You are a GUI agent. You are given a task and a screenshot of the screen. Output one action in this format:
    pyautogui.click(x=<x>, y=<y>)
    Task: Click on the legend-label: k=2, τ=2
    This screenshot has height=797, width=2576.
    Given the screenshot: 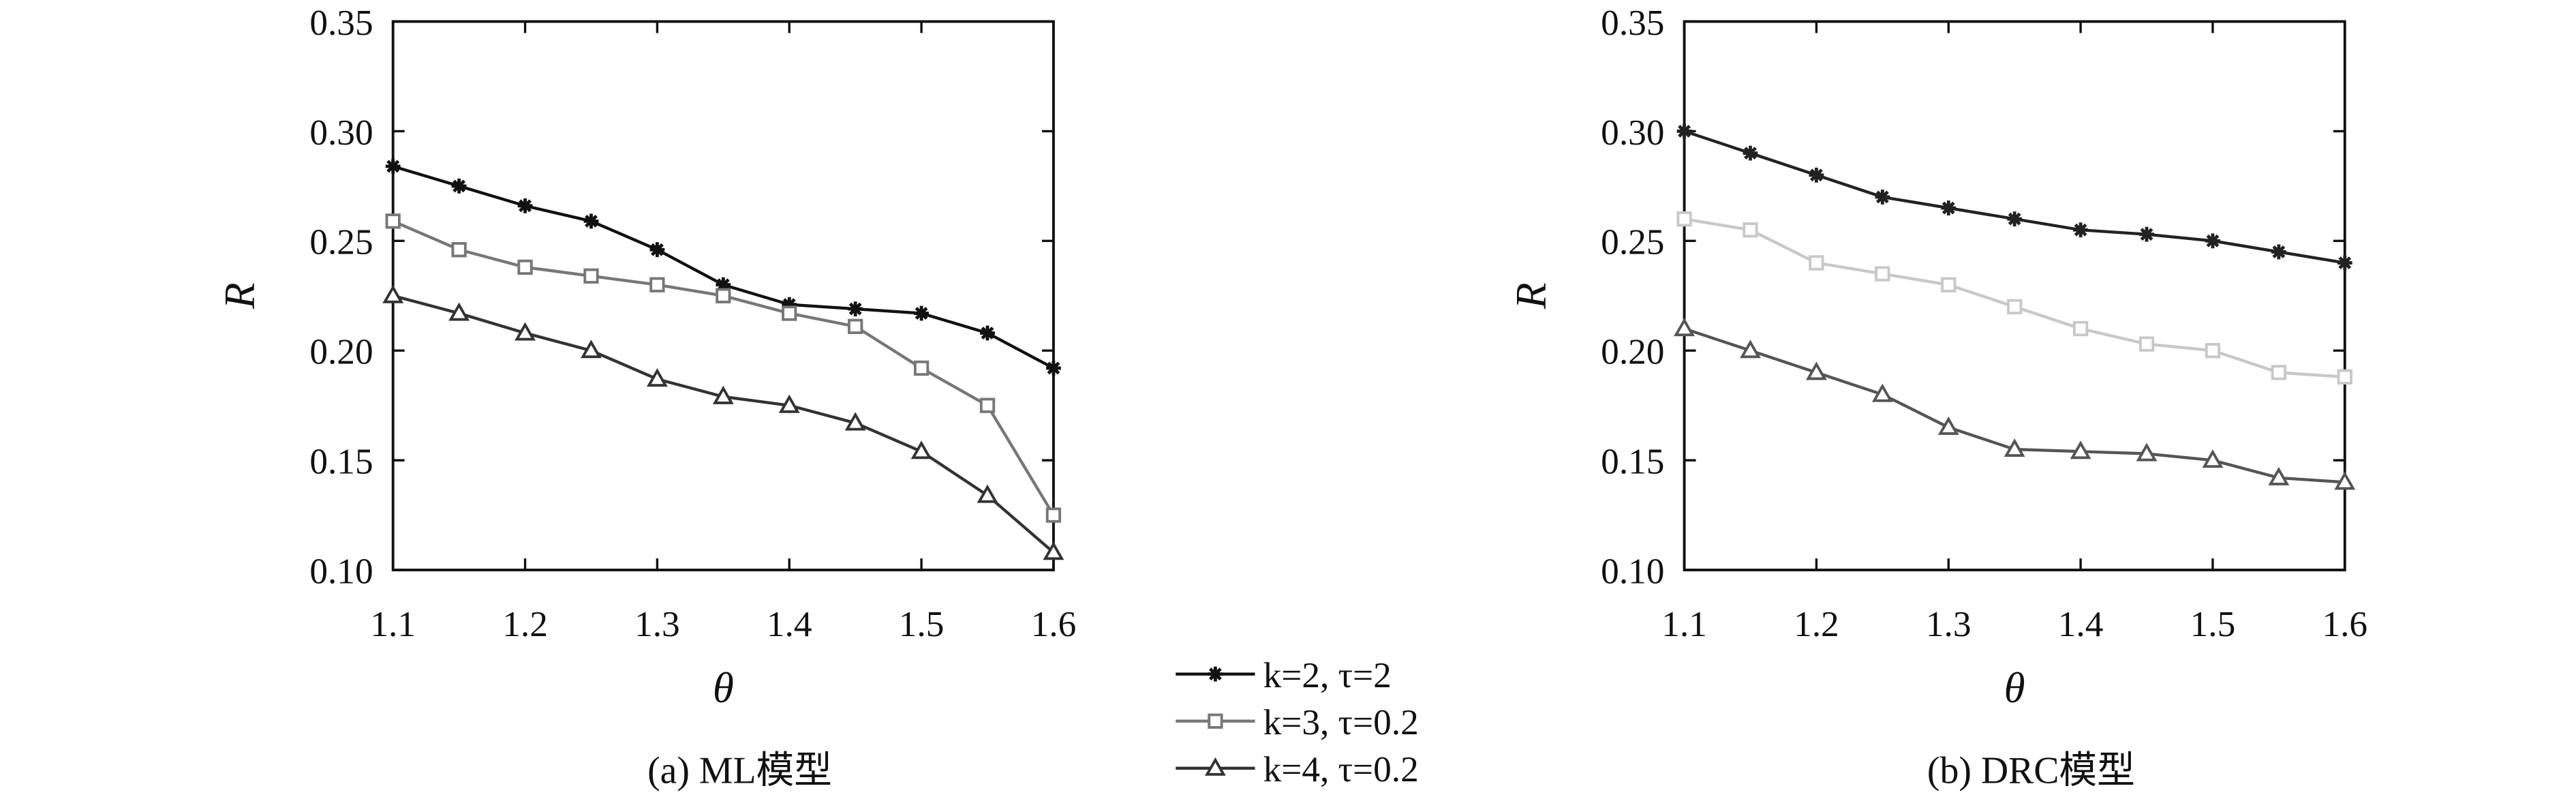 What is the action you would take?
    pyautogui.click(x=1327, y=675)
    